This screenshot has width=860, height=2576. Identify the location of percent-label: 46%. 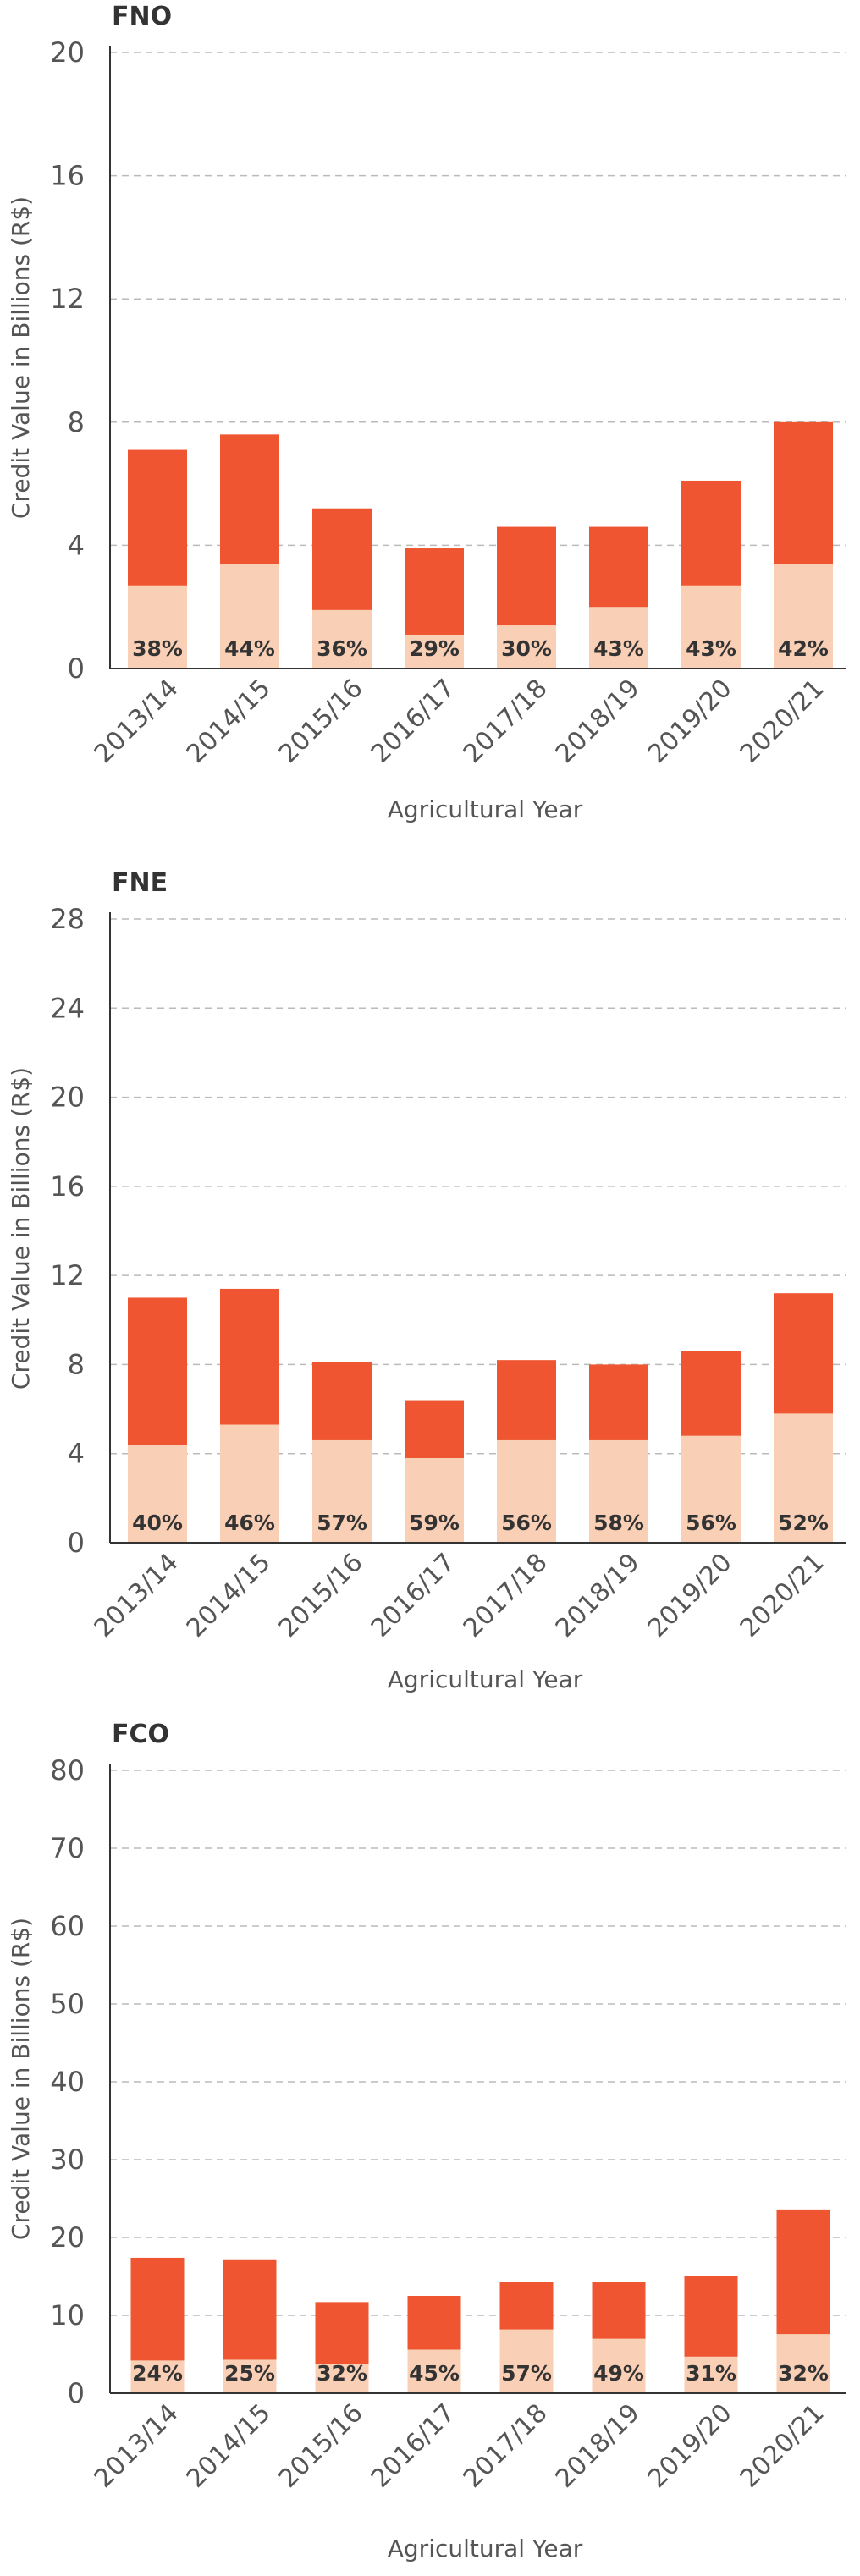
(249, 1523).